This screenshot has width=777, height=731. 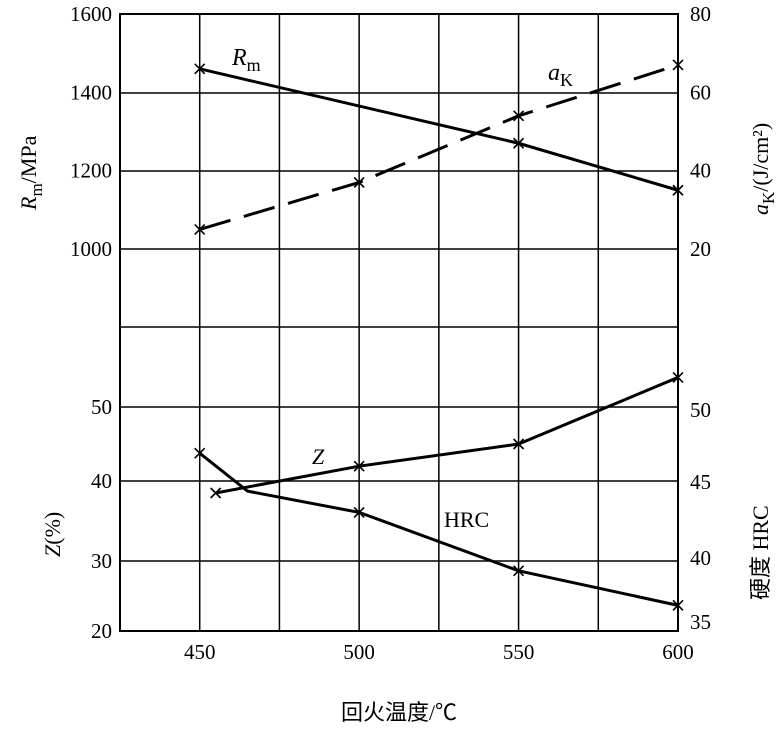 What do you see at coordinates (31, 173) in the screenshot?
I see `top-left-axis-label: Rm/MPa` at bounding box center [31, 173].